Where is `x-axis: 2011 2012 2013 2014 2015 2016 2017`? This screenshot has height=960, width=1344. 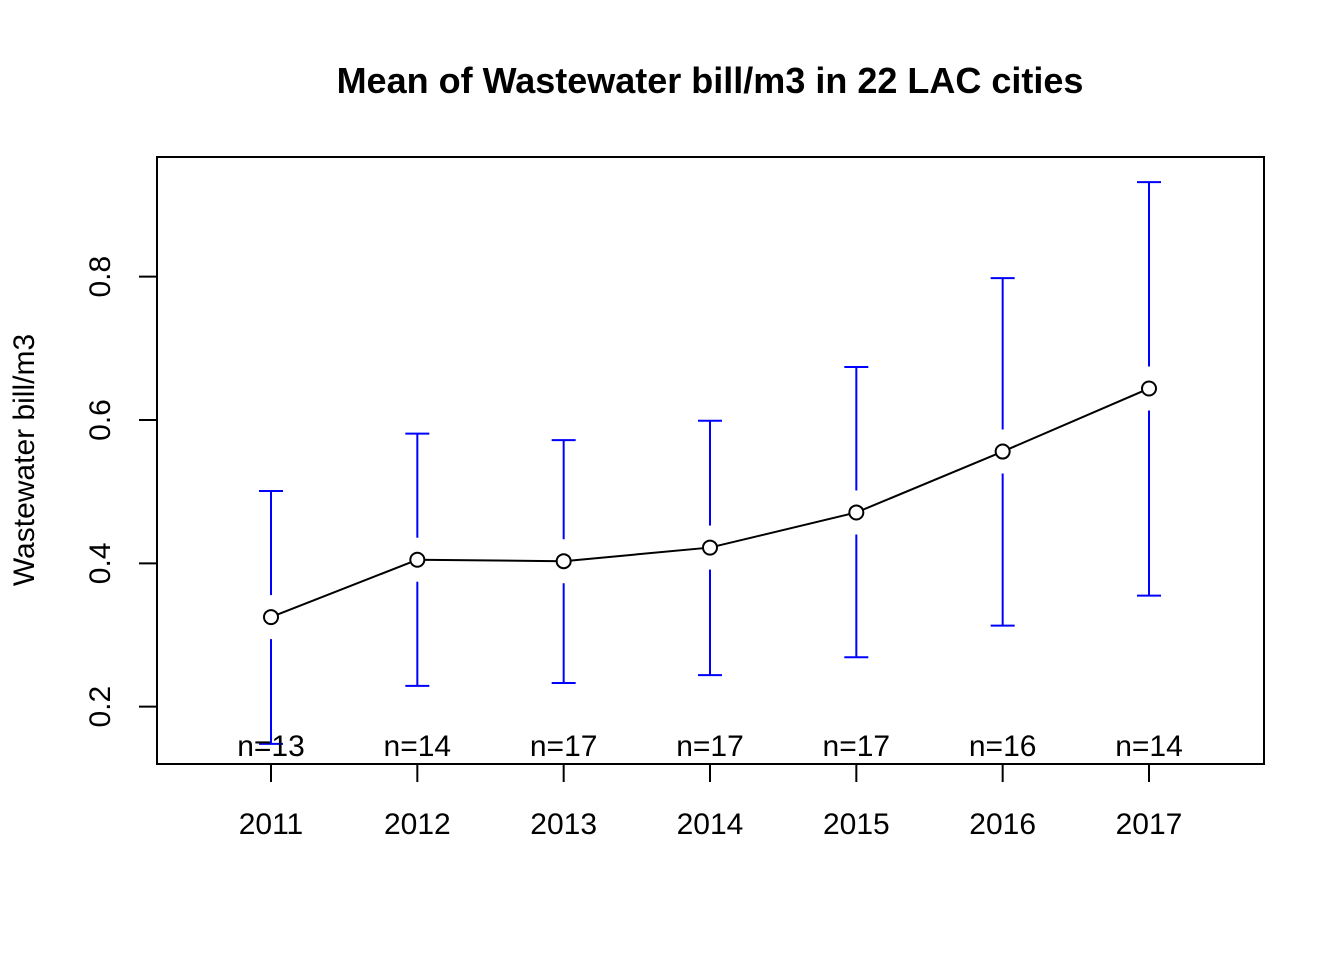
x-axis: 2011 2012 2013 2014 2015 2016 2017 is located at coordinates (711, 802).